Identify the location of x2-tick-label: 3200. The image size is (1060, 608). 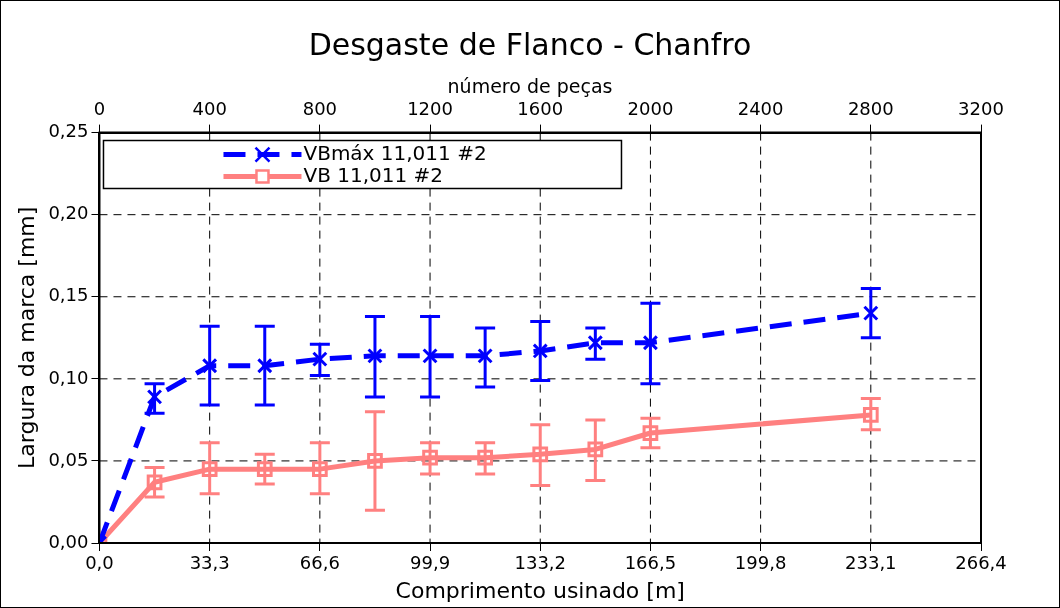
(981, 109).